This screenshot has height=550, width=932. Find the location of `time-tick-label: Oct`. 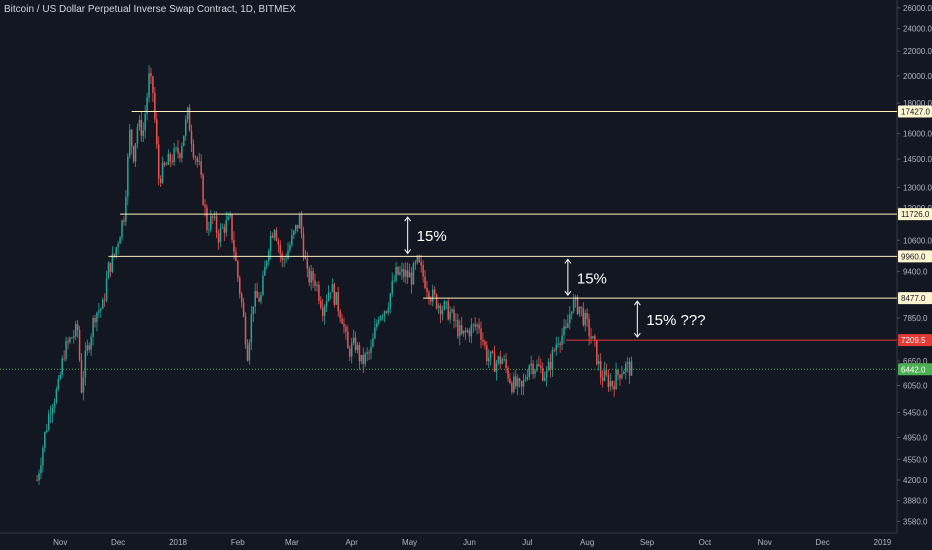

time-tick-label: Oct is located at coordinates (705, 542).